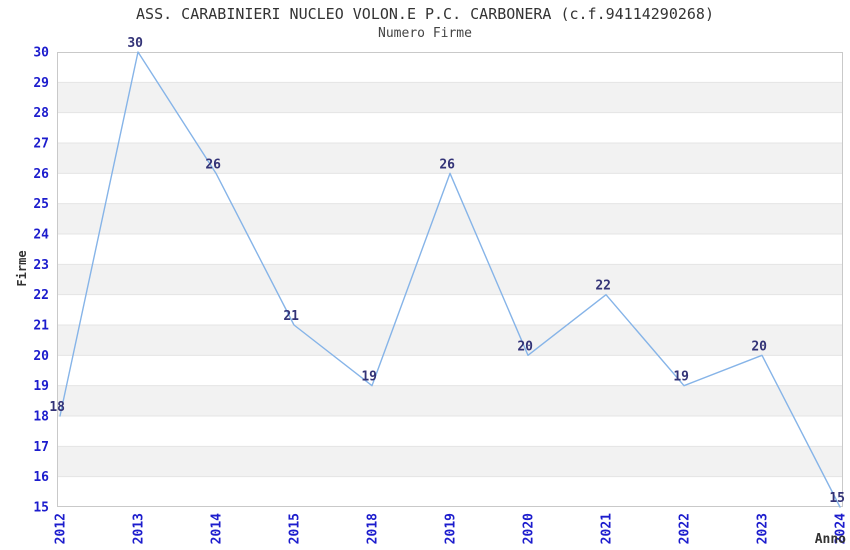 The height and width of the screenshot is (550, 850). Describe the element at coordinates (41, 417) in the screenshot. I see `y-tick-label: 18` at that location.